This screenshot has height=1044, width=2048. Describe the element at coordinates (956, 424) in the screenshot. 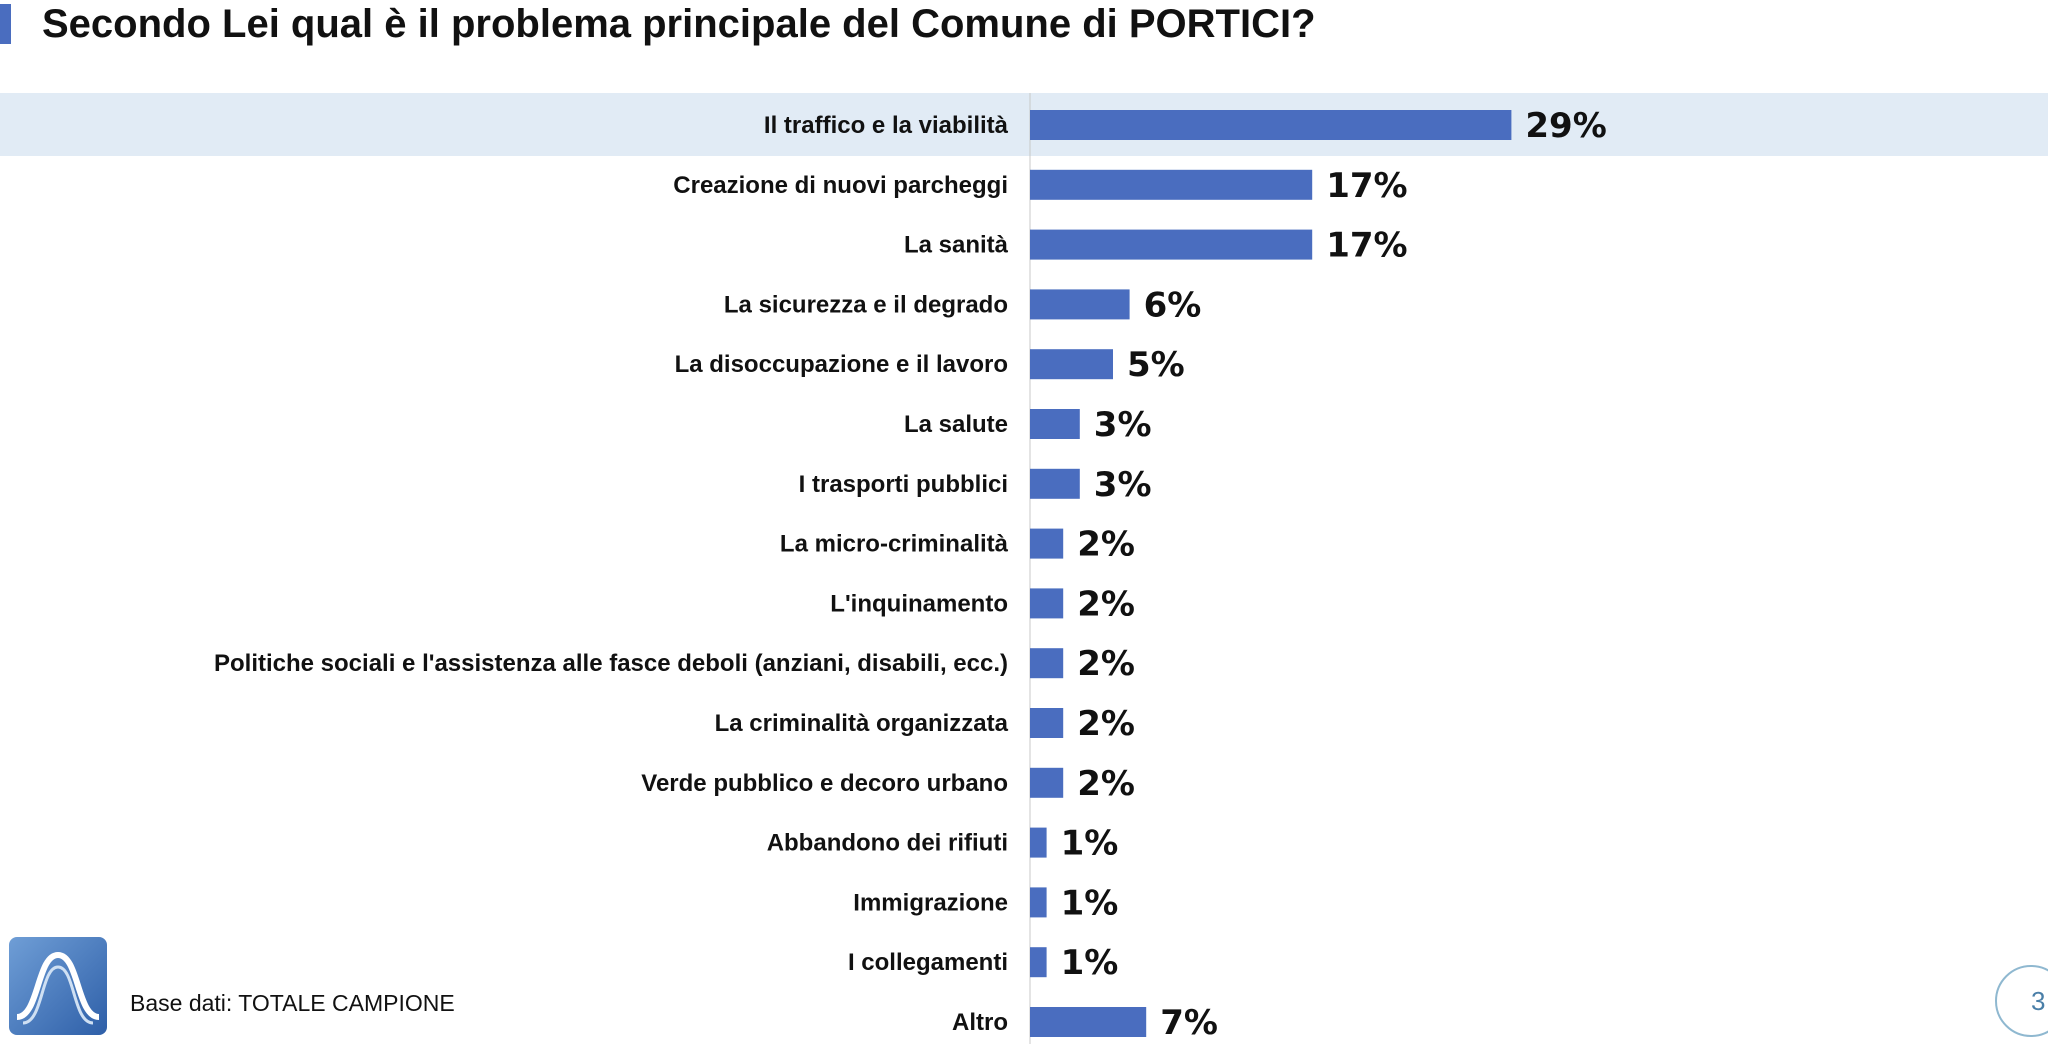

I see `category-label: La salute` at that location.